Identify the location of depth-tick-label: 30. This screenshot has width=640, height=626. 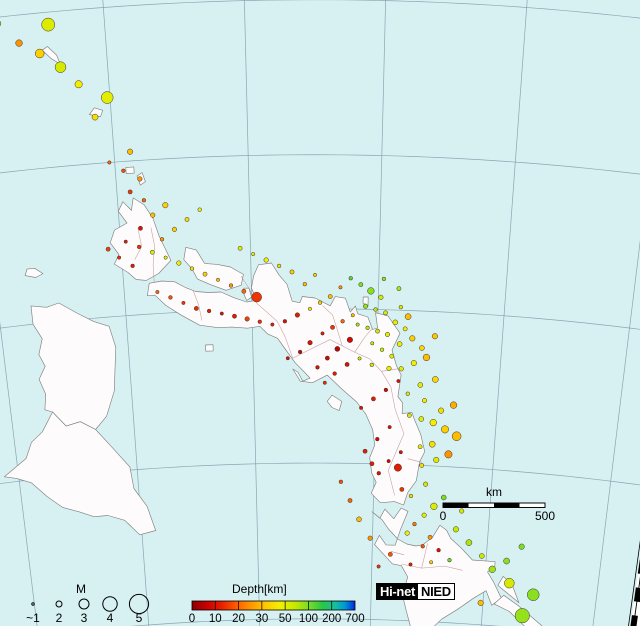
(261, 619).